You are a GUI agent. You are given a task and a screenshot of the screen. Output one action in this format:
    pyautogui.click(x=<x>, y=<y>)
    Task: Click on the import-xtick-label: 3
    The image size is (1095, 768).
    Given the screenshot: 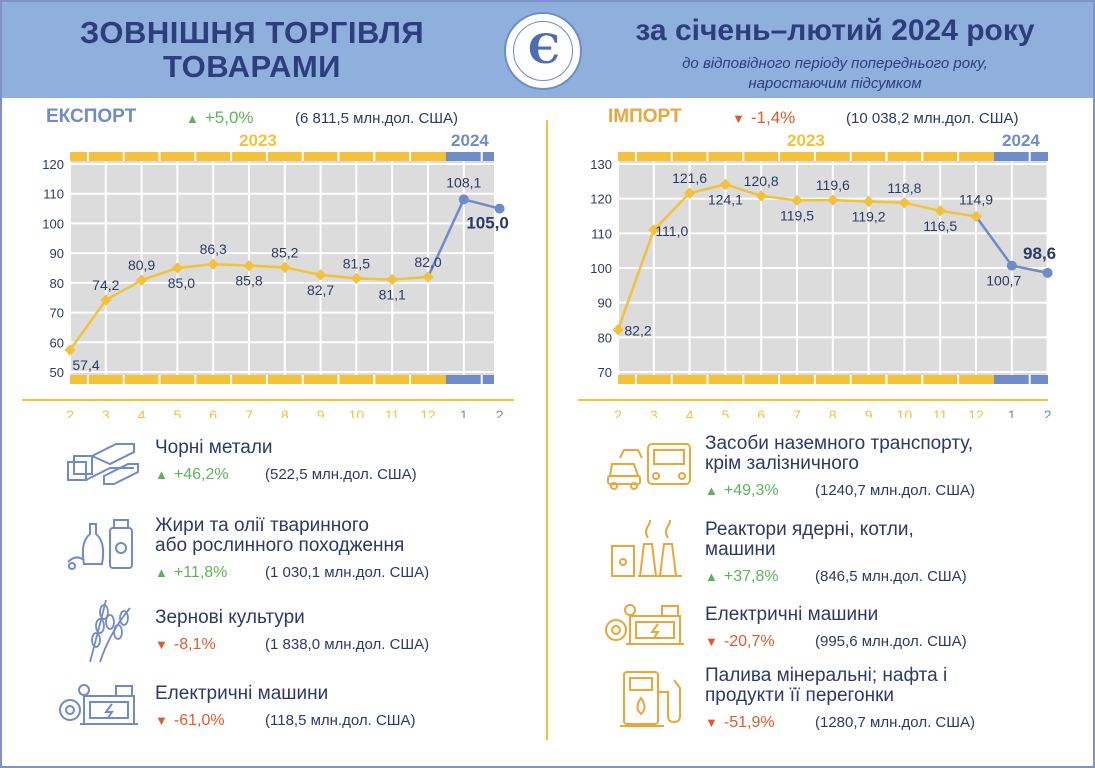 What is the action you would take?
    pyautogui.click(x=654, y=412)
    